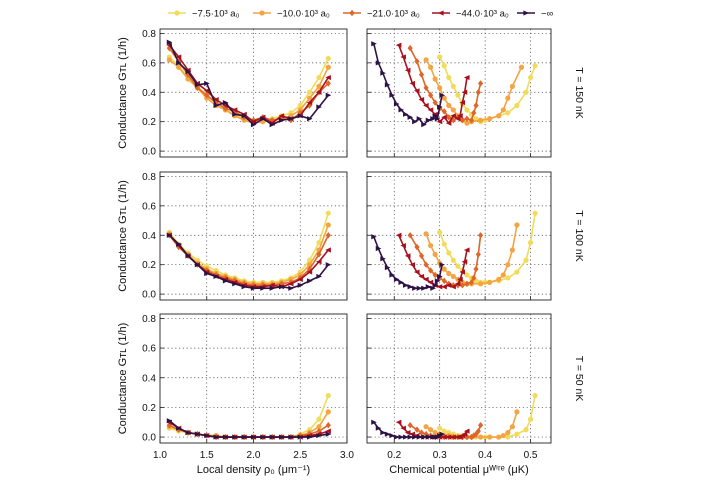 The image size is (721, 481). What do you see at coordinates (393, 14) in the screenshot?
I see `legend-label: −21.0·10³ a₀` at bounding box center [393, 14].